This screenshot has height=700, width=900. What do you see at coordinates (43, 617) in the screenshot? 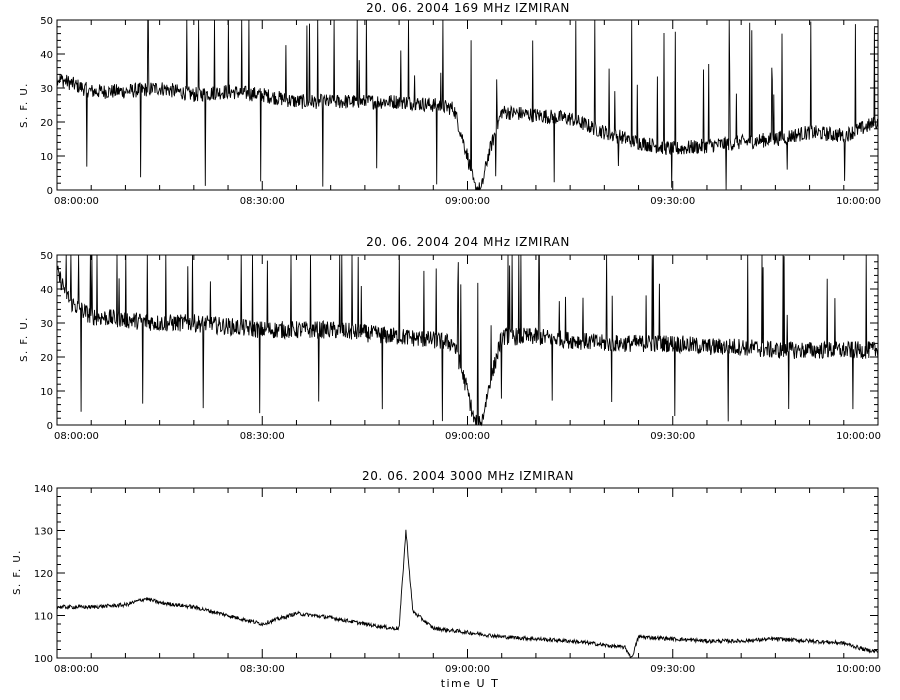
I see `y-tick-label: 110` at bounding box center [43, 617].